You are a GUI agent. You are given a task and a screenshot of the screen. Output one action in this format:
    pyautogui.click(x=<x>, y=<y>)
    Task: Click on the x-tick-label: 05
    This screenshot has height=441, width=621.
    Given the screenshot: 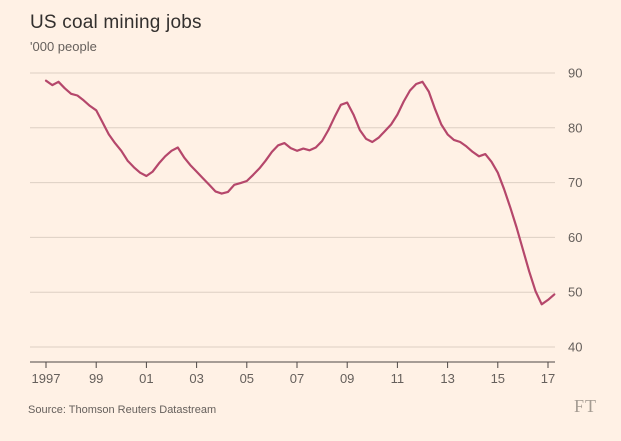 What is the action you would take?
    pyautogui.click(x=247, y=378)
    